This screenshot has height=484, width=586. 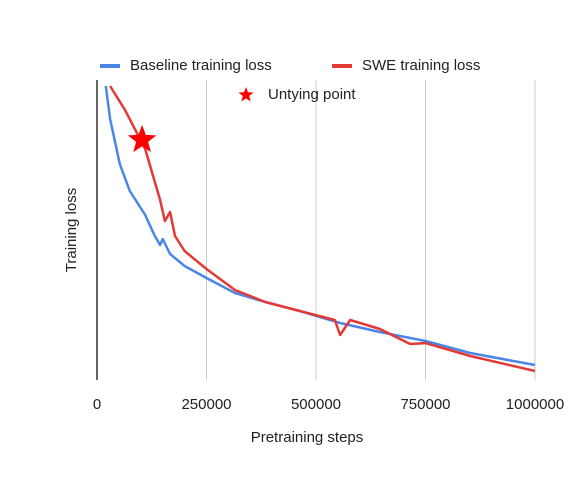 I want to click on legend-symbol, so click(x=246, y=94).